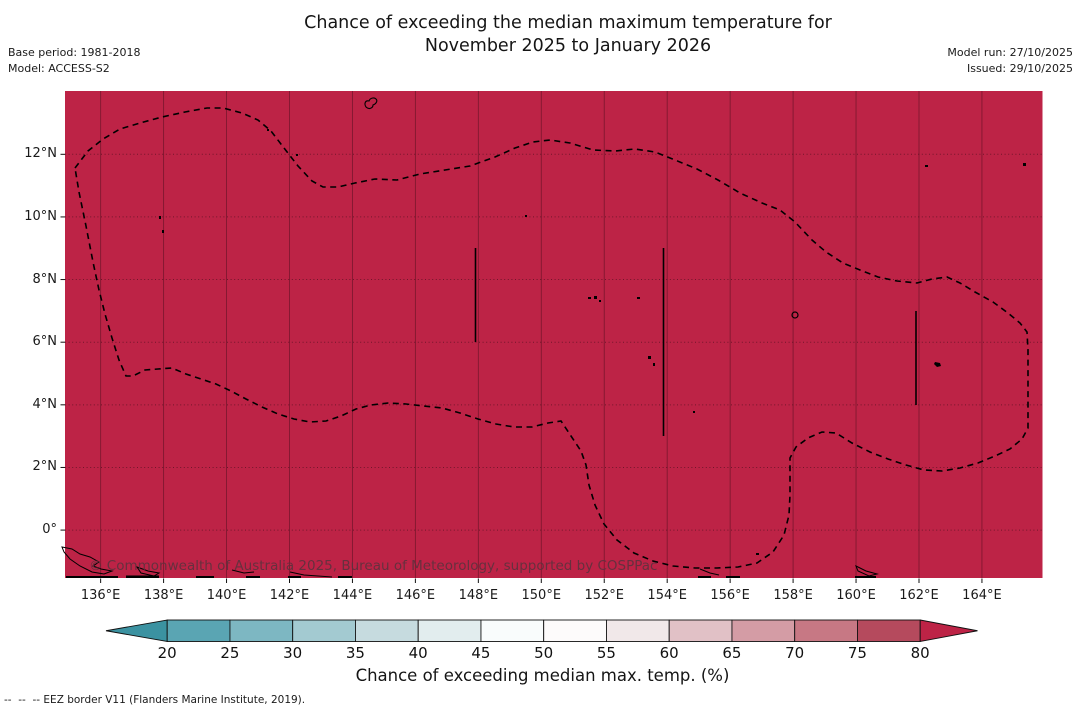 Image resolution: width=1085 pixels, height=713 pixels. What do you see at coordinates (481, 653) in the screenshot?
I see `colorbar-tick-label: 45` at bounding box center [481, 653].